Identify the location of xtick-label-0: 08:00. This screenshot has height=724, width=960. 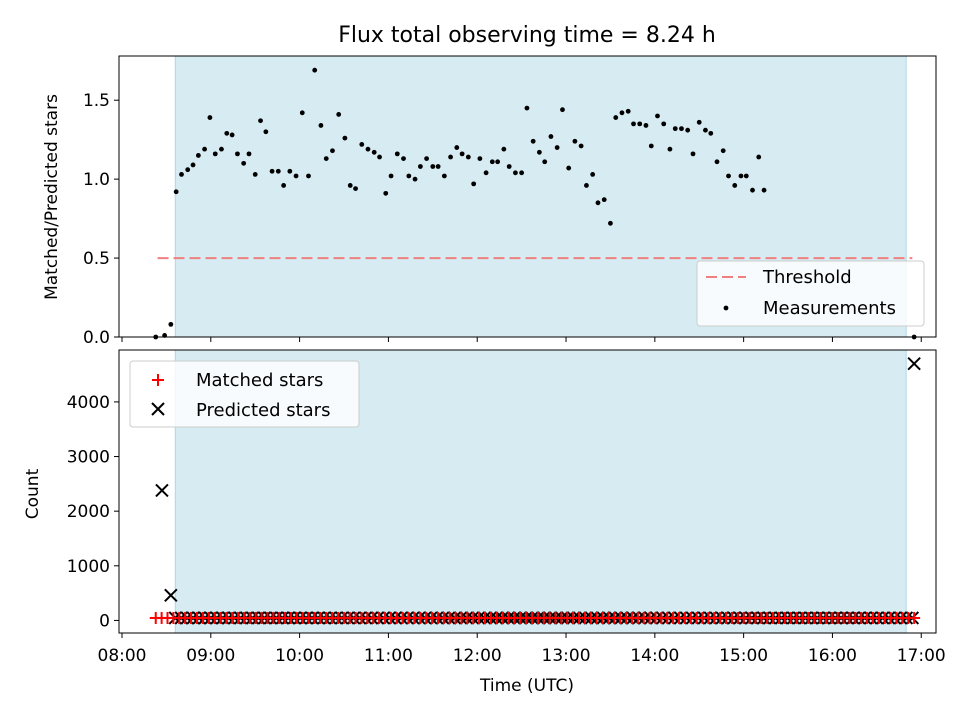
(122, 656).